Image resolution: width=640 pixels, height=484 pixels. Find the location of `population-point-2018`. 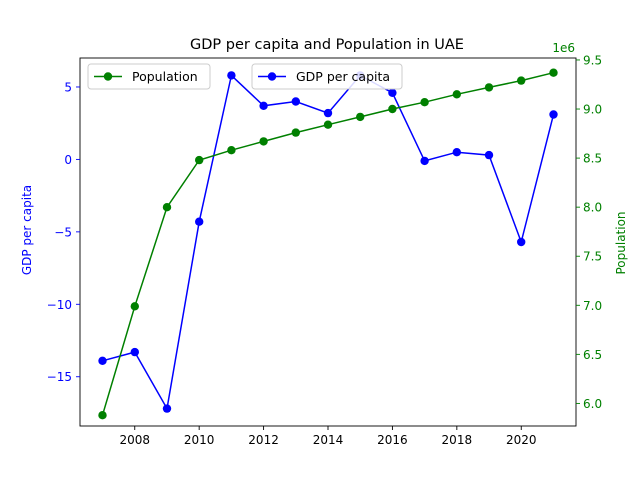

population-point-2018 is located at coordinates (456, 94).